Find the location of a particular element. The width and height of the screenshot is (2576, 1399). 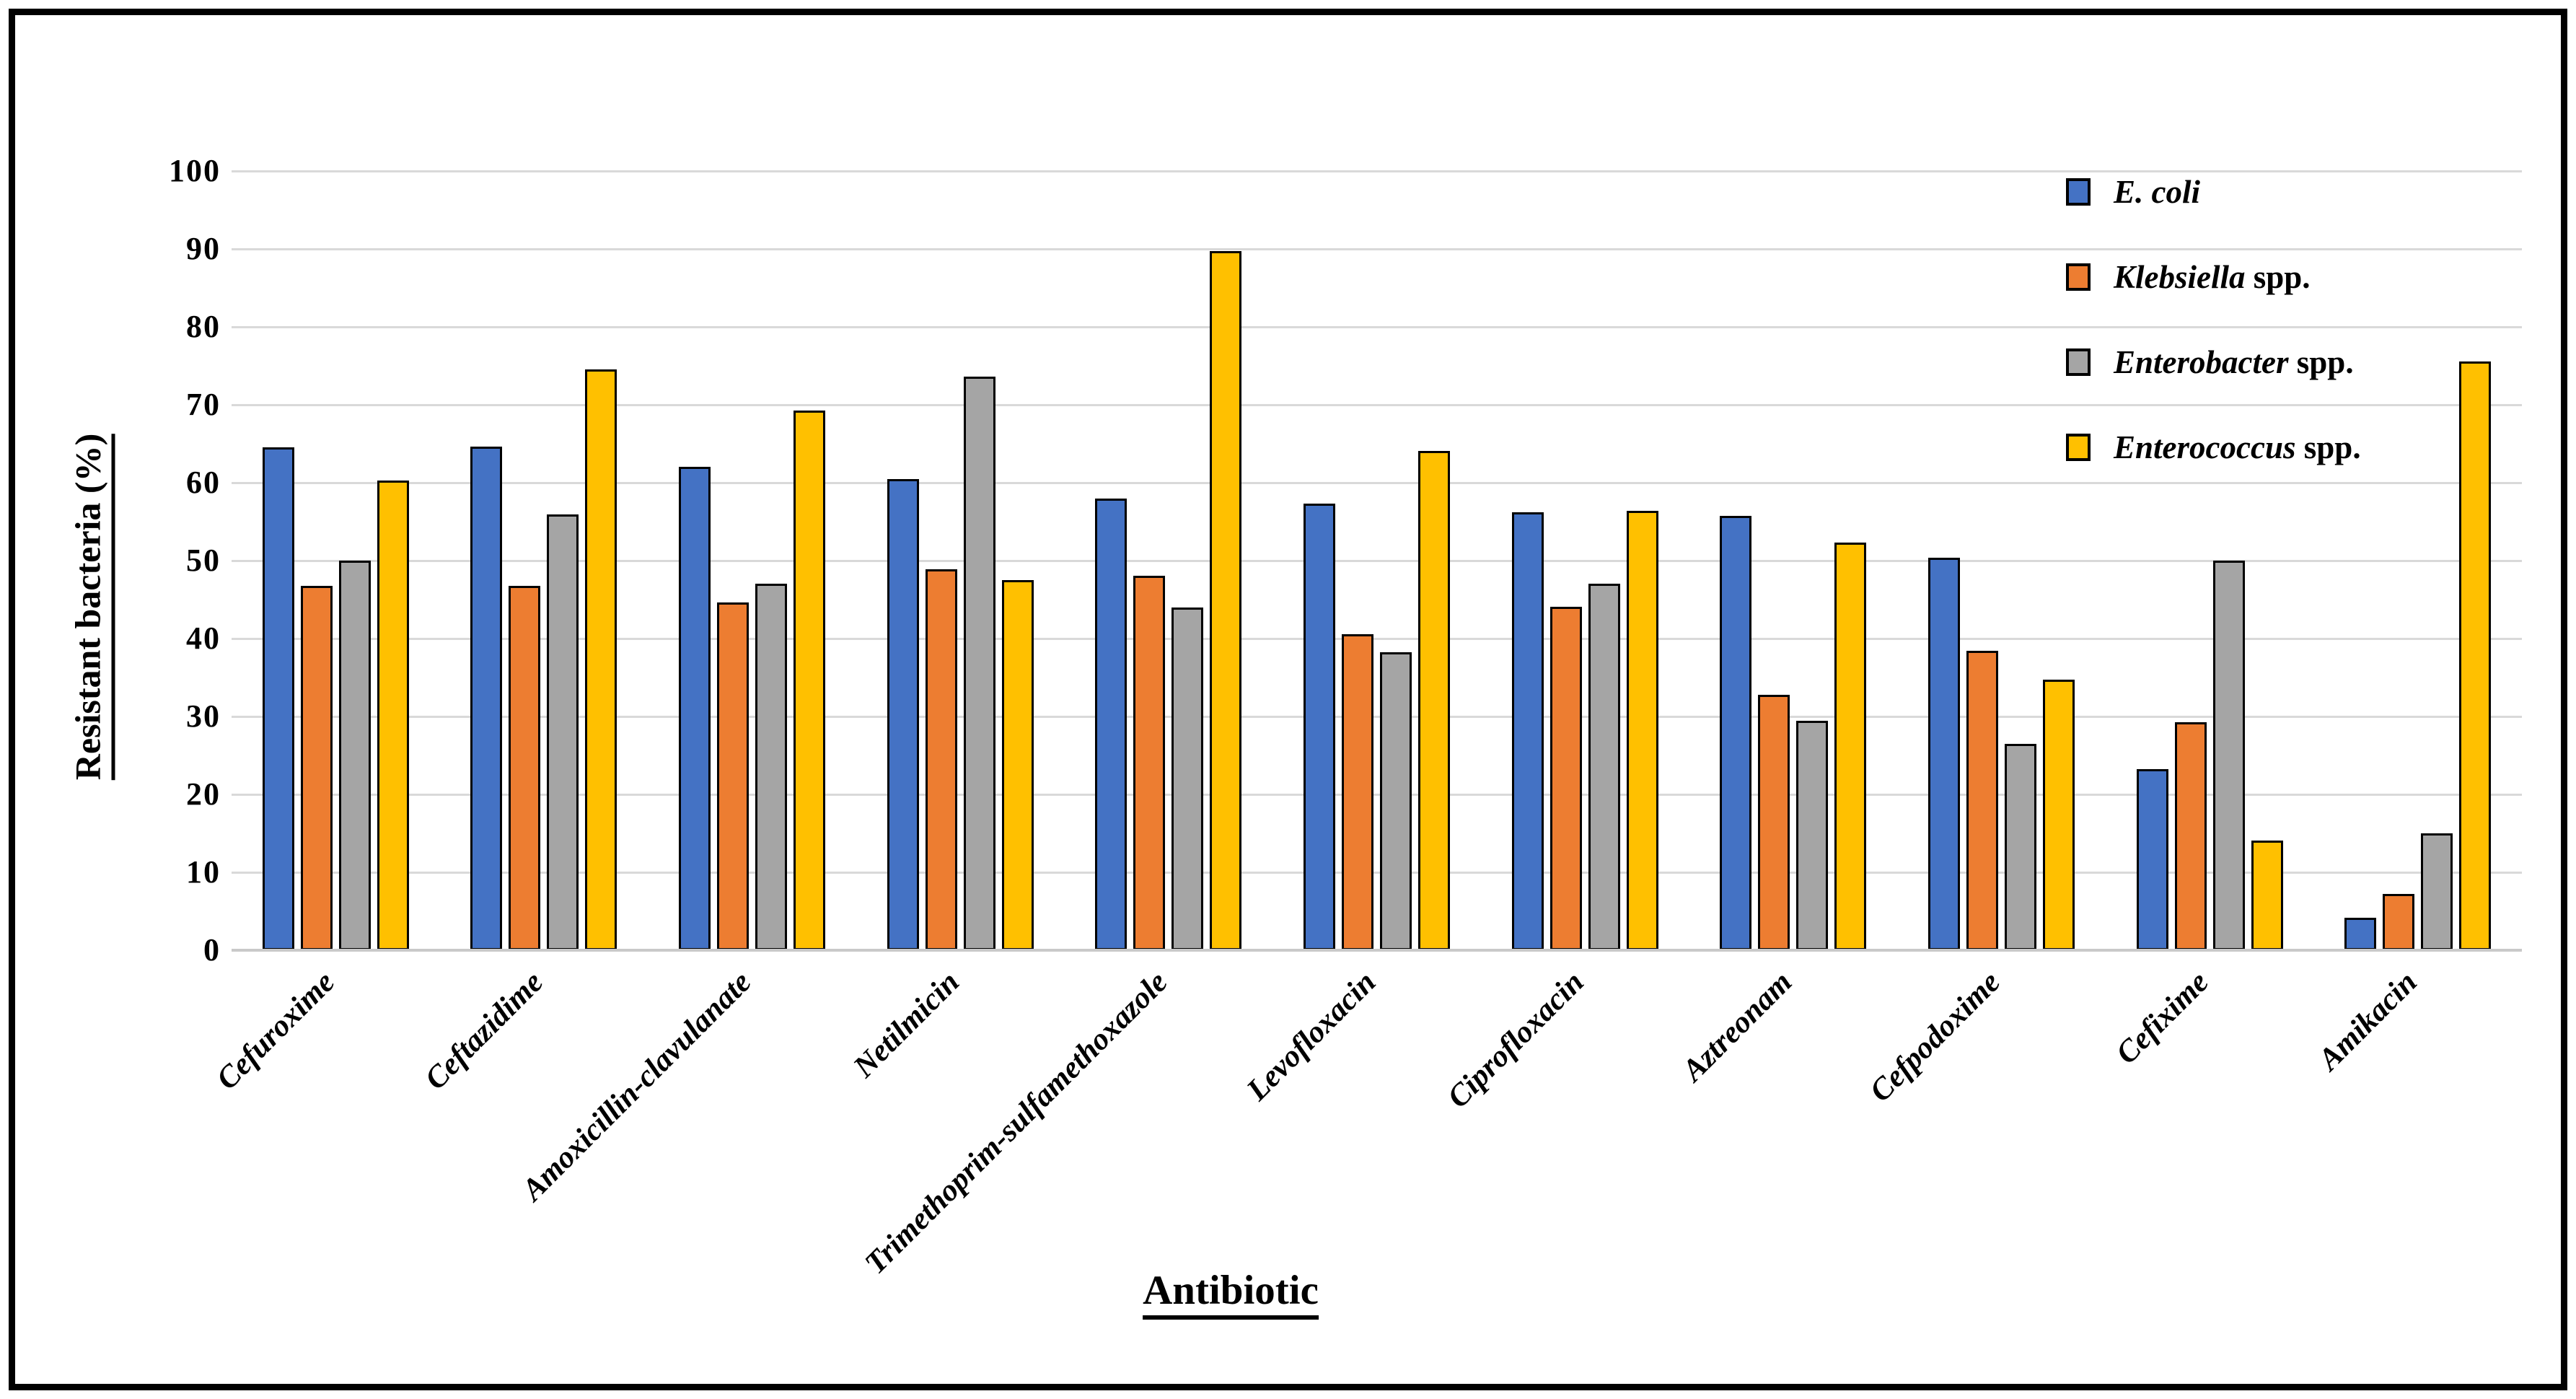

bar-e-coli-amikacin is located at coordinates (2360, 934).